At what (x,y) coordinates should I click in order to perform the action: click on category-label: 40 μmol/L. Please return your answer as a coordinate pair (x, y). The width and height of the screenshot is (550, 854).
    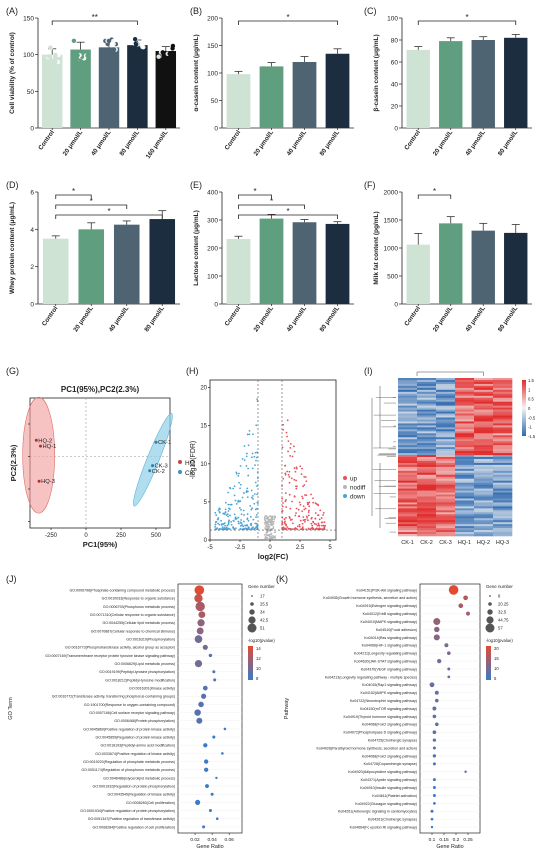
    Looking at the image, I should click on (297, 319).